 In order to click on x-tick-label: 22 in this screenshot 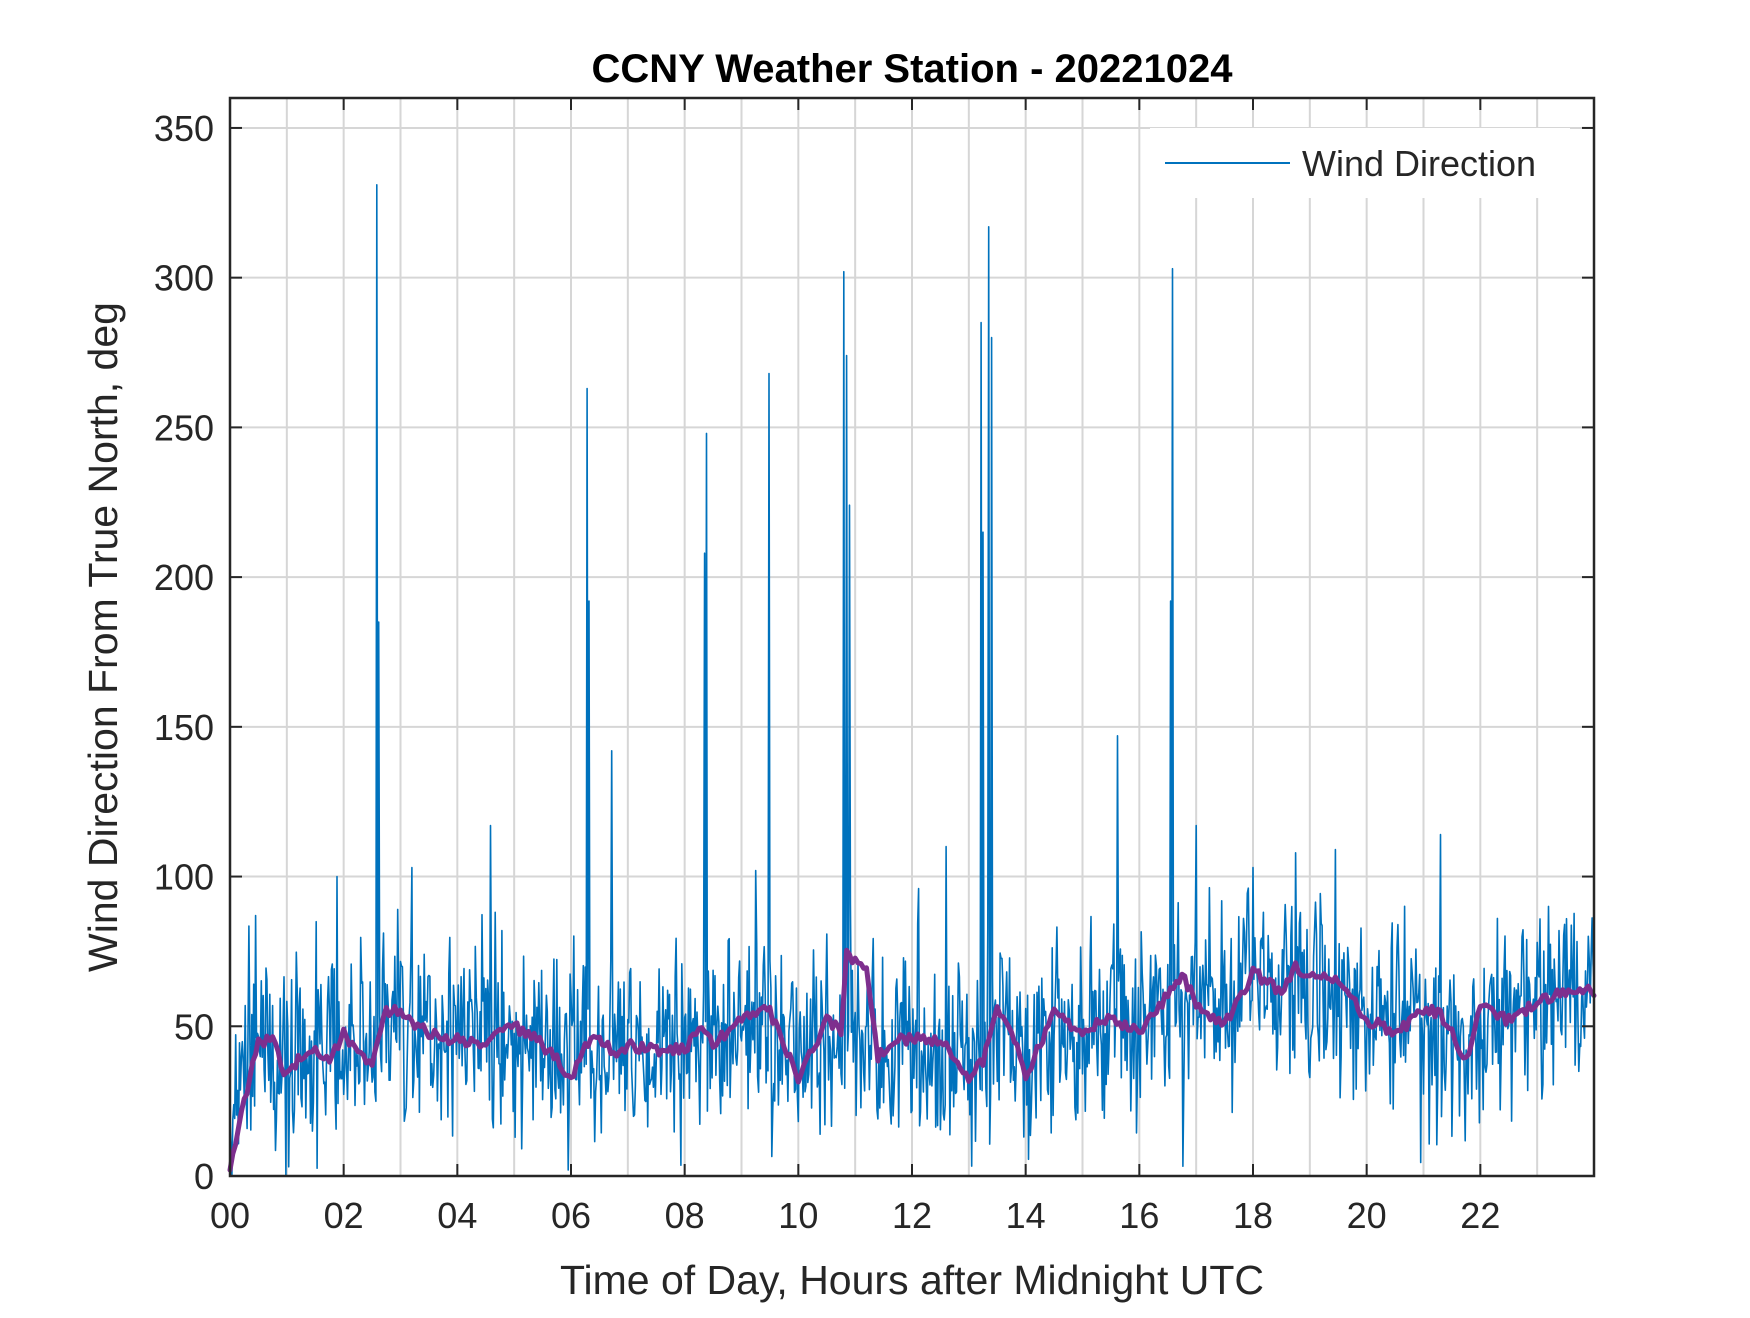, I will do `click(1480, 1215)`.